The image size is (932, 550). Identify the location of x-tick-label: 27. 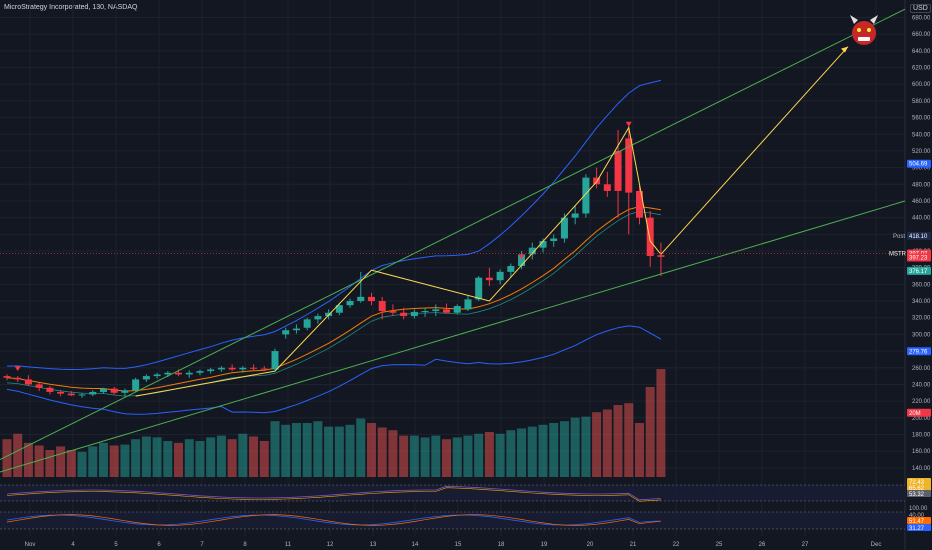
(805, 545).